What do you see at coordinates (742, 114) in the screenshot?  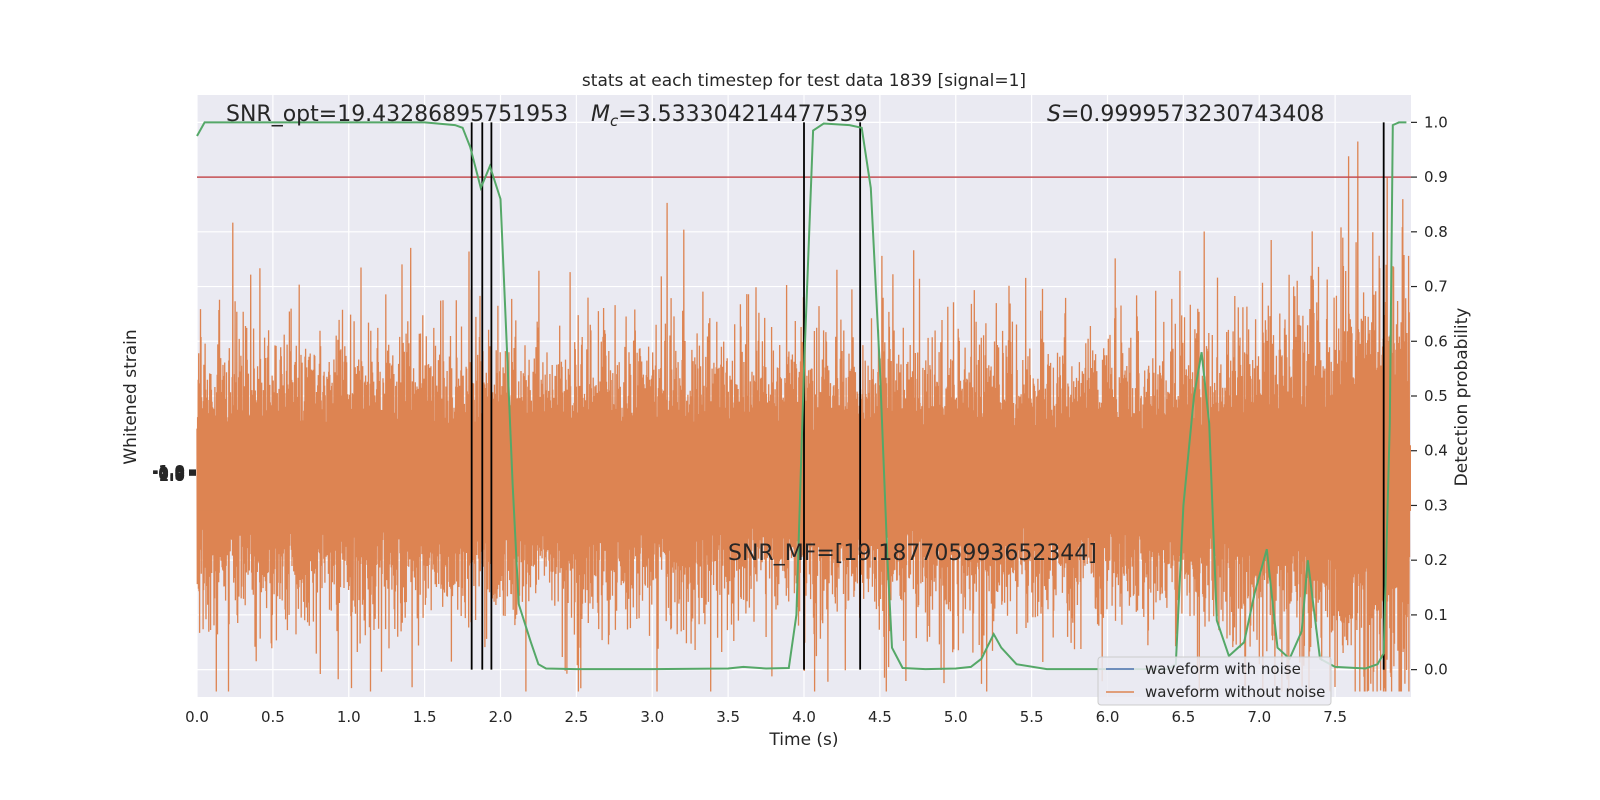 I see `mc-value: =3.533304214477539` at bounding box center [742, 114].